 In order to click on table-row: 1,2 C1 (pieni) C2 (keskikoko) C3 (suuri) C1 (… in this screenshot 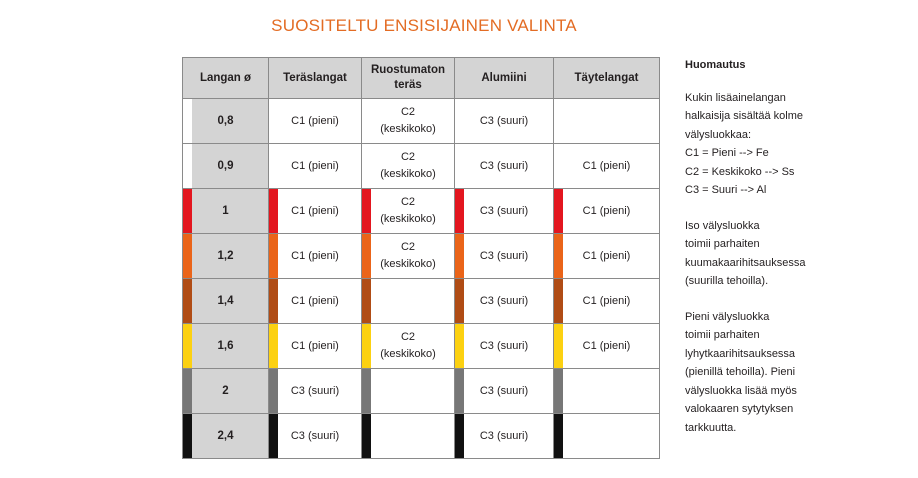, I will do `click(421, 256)`.